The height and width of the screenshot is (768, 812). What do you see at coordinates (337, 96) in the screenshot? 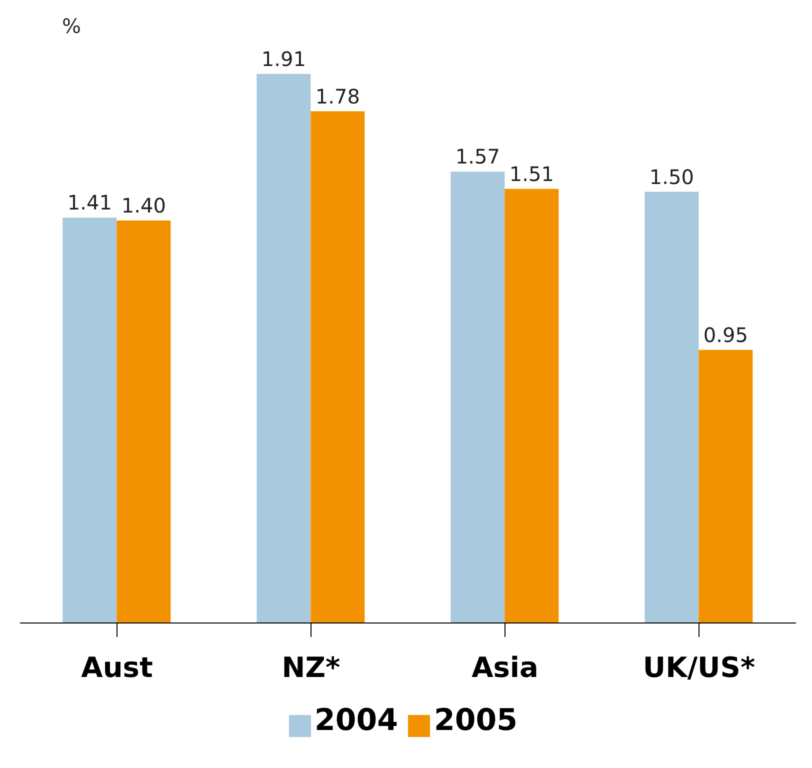
I see `data-label: 1.78` at bounding box center [337, 96].